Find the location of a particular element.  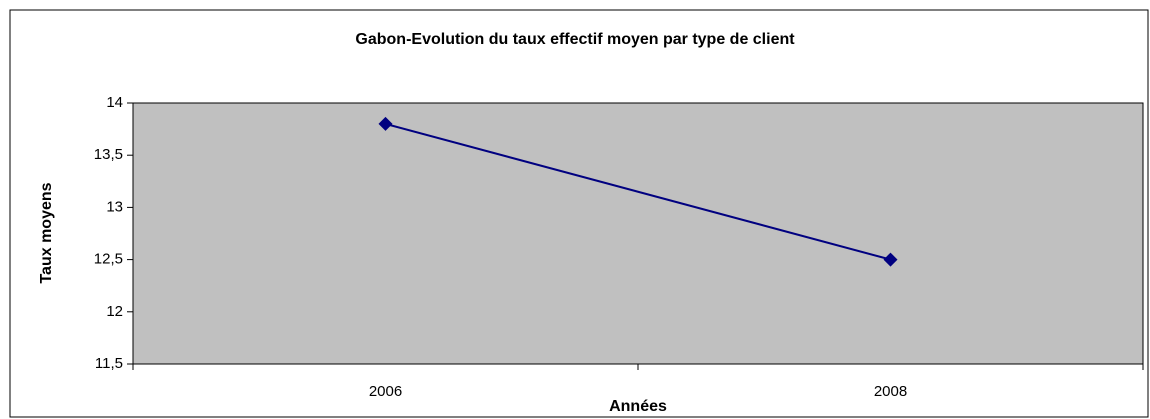

y-tick-label: 13,5 is located at coordinates (108, 154).